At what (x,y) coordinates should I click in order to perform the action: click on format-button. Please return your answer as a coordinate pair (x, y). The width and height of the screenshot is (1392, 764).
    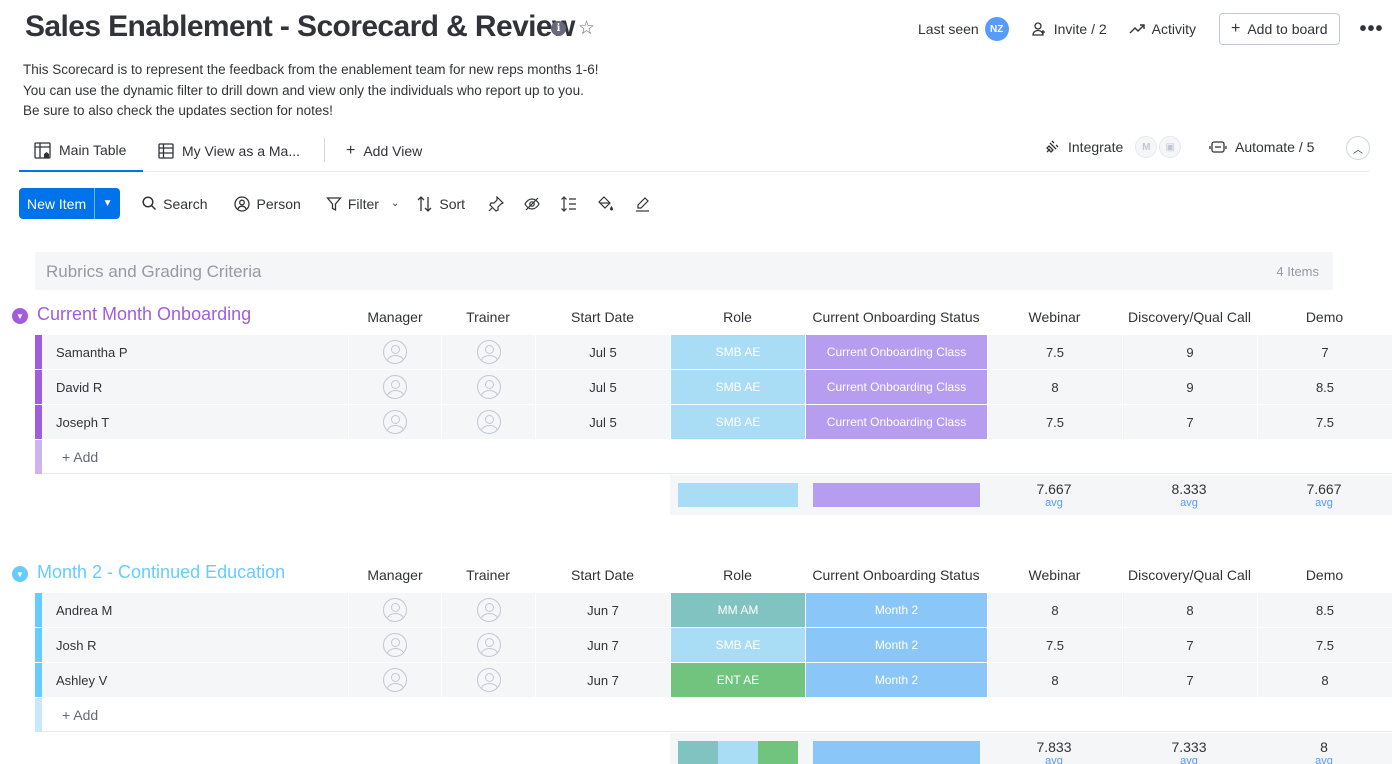
    Looking at the image, I should click on (642, 204).